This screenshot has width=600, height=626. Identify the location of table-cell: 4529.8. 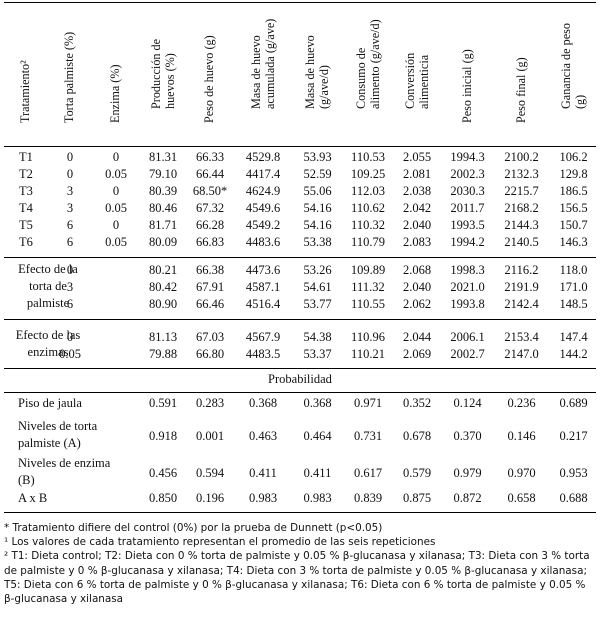
(263, 157).